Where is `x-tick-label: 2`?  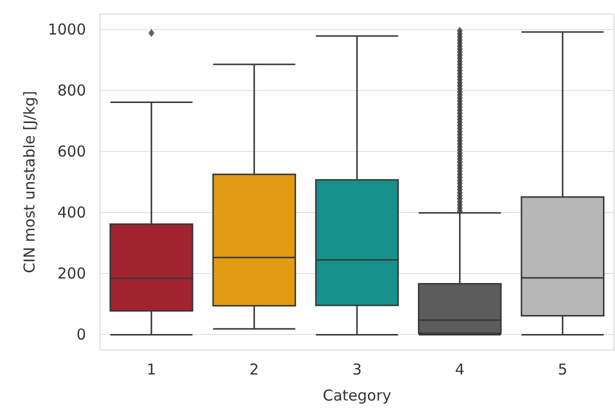
x-tick-label: 2 is located at coordinates (254, 369).